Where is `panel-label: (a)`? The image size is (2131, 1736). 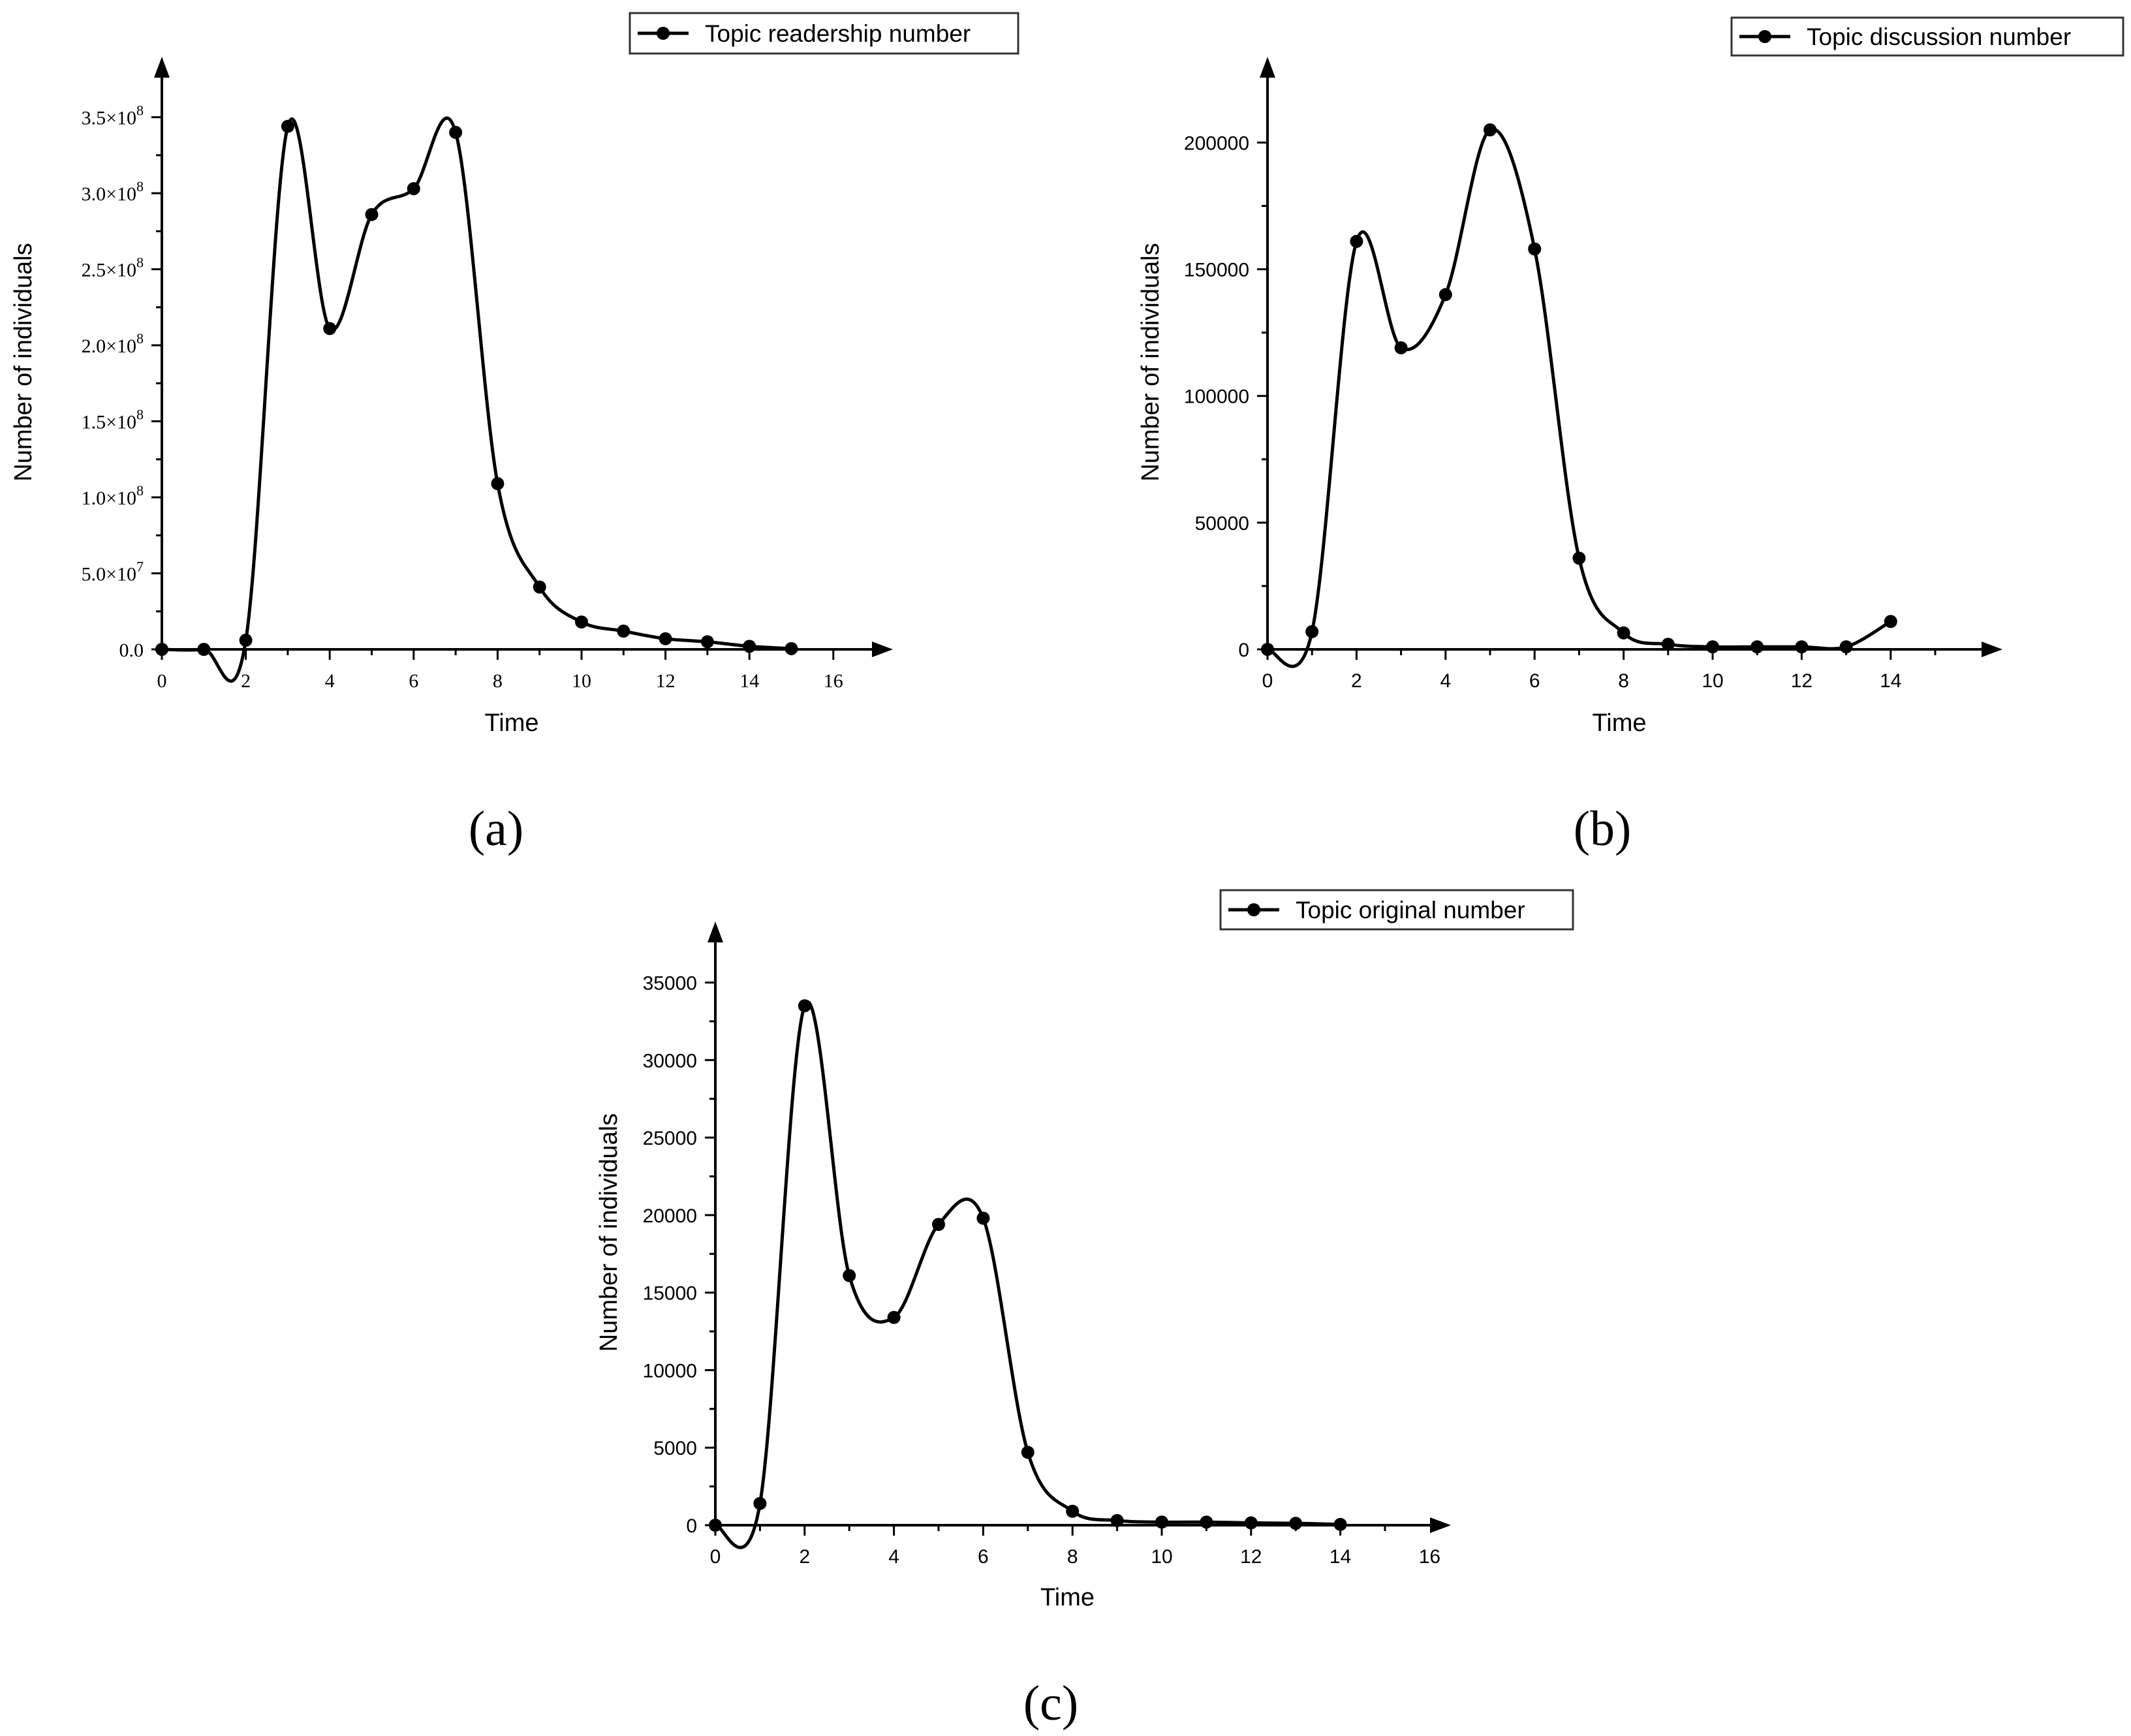 panel-label: (a) is located at coordinates (496, 828).